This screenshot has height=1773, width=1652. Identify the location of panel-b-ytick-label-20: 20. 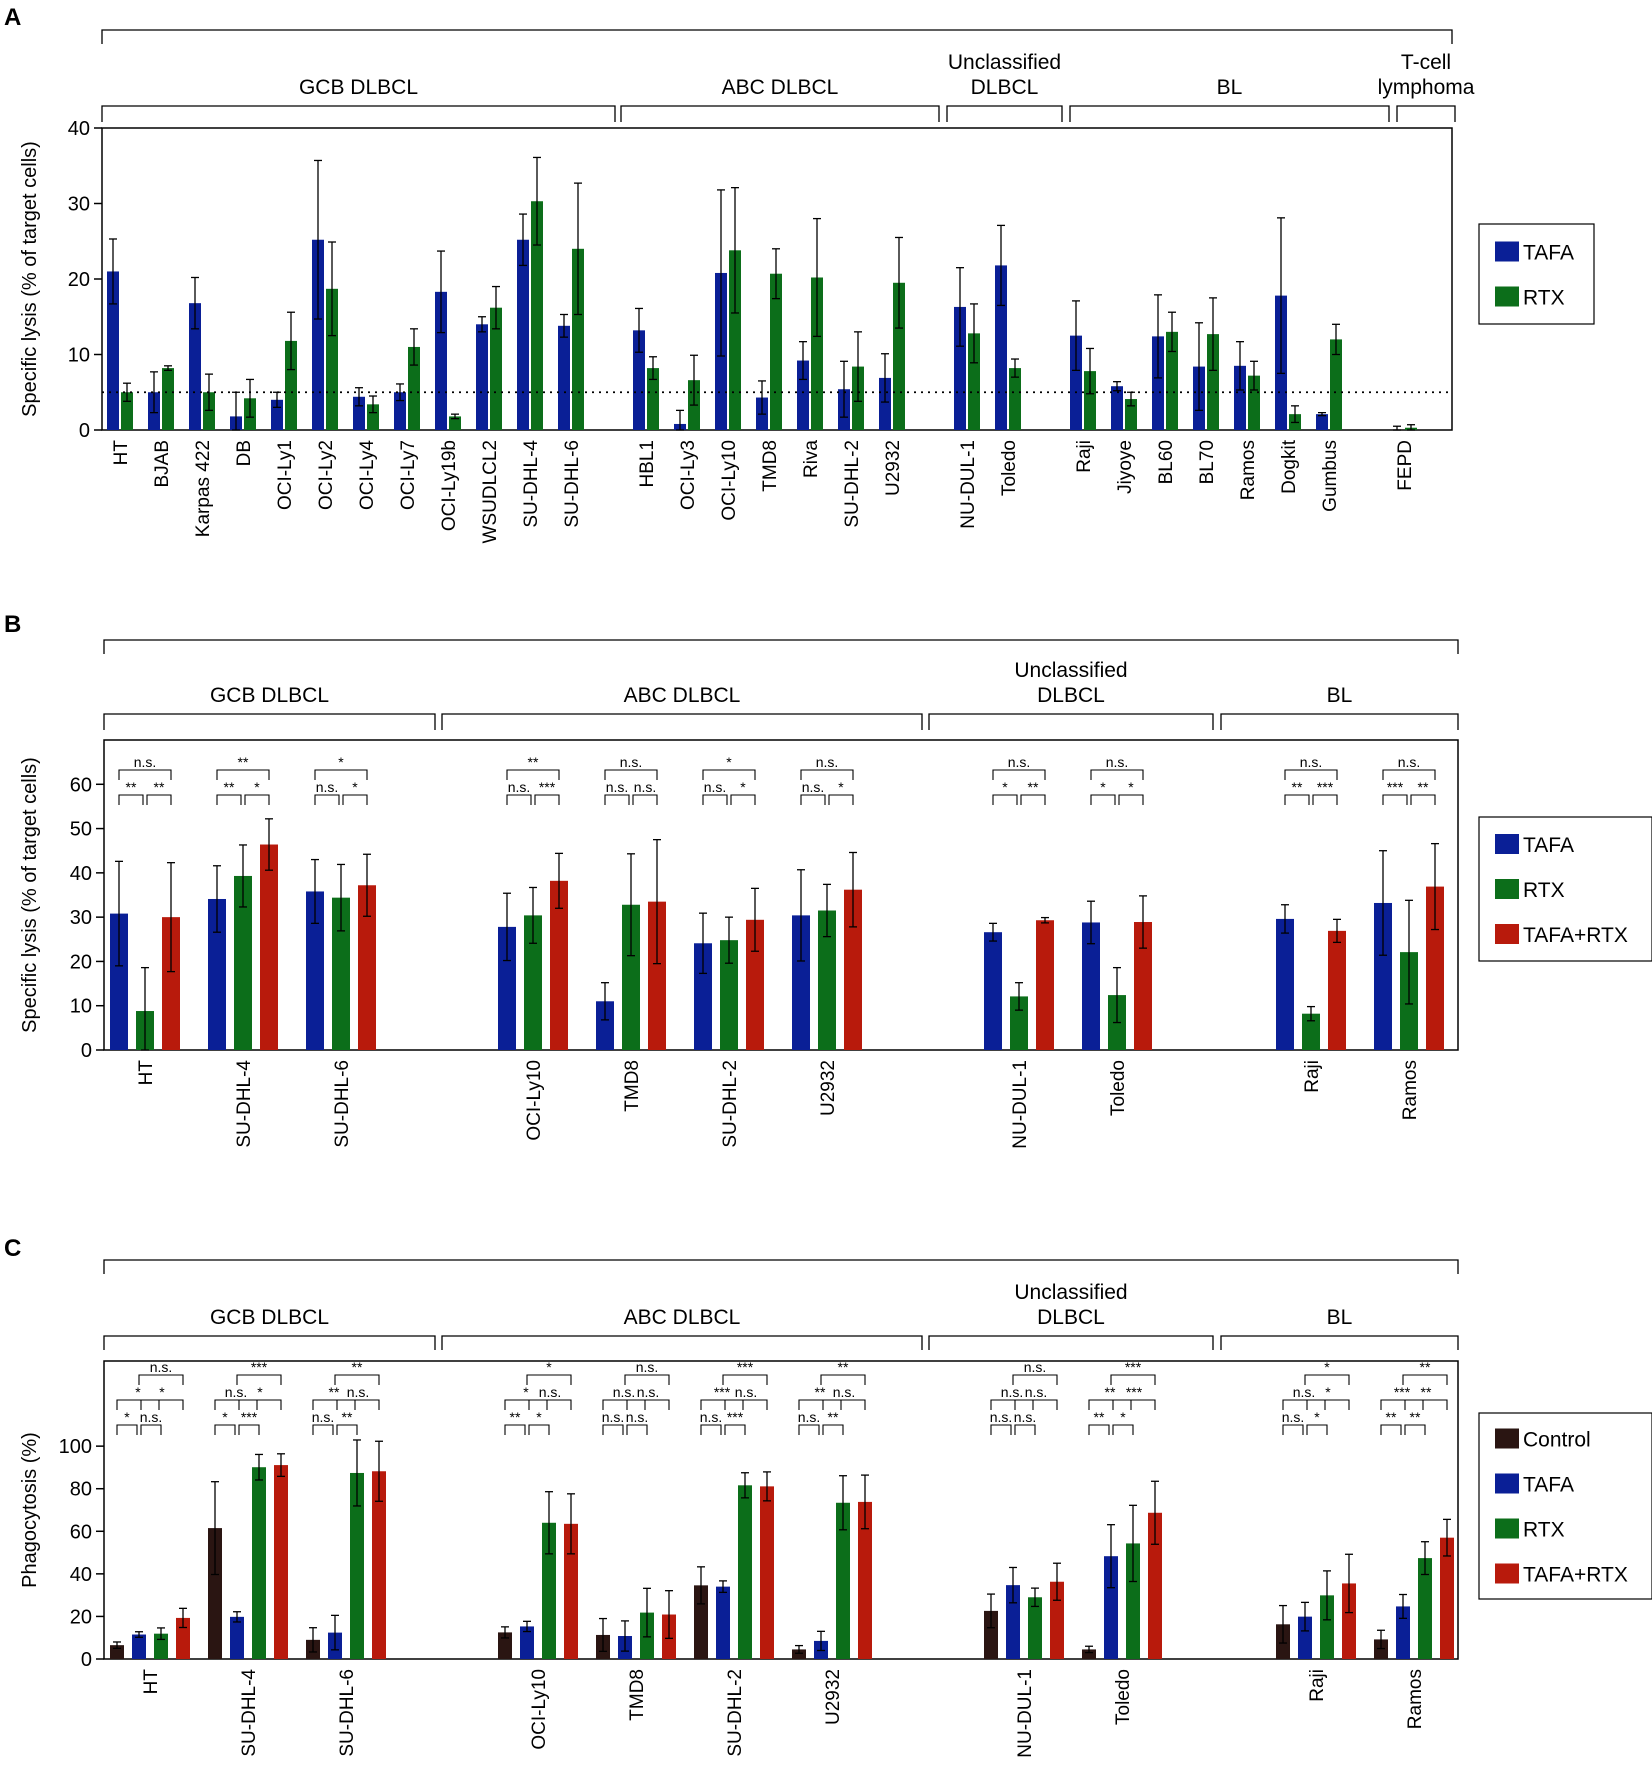
(81, 962).